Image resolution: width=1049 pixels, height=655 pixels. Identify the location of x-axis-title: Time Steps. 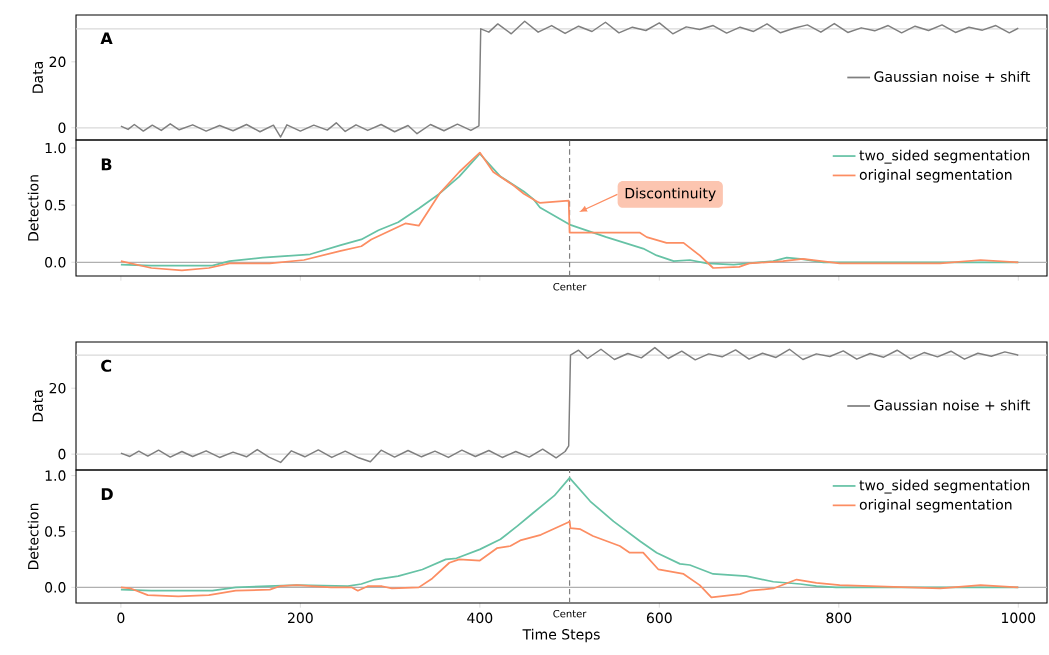
(561, 635).